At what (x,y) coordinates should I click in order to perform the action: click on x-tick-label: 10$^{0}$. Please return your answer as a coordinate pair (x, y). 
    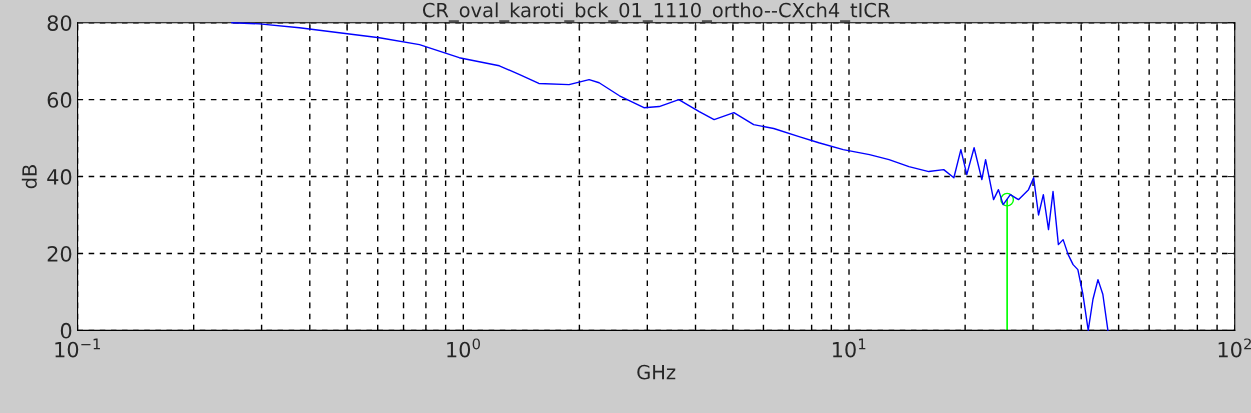
    Looking at the image, I should click on (463, 348).